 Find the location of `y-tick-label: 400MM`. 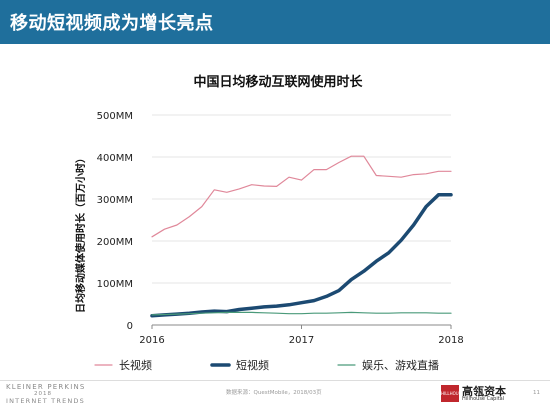

y-tick-label: 400MM is located at coordinates (115, 158).